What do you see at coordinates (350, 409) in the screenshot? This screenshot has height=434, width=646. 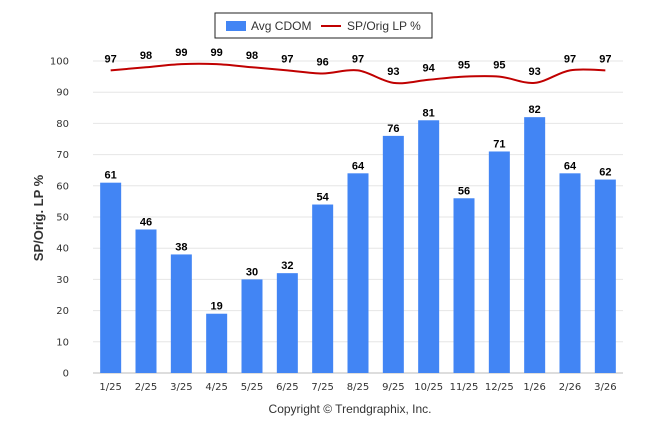 I see `footer-copyright: Copyright © Trendgraphix, Inc.` at bounding box center [350, 409].